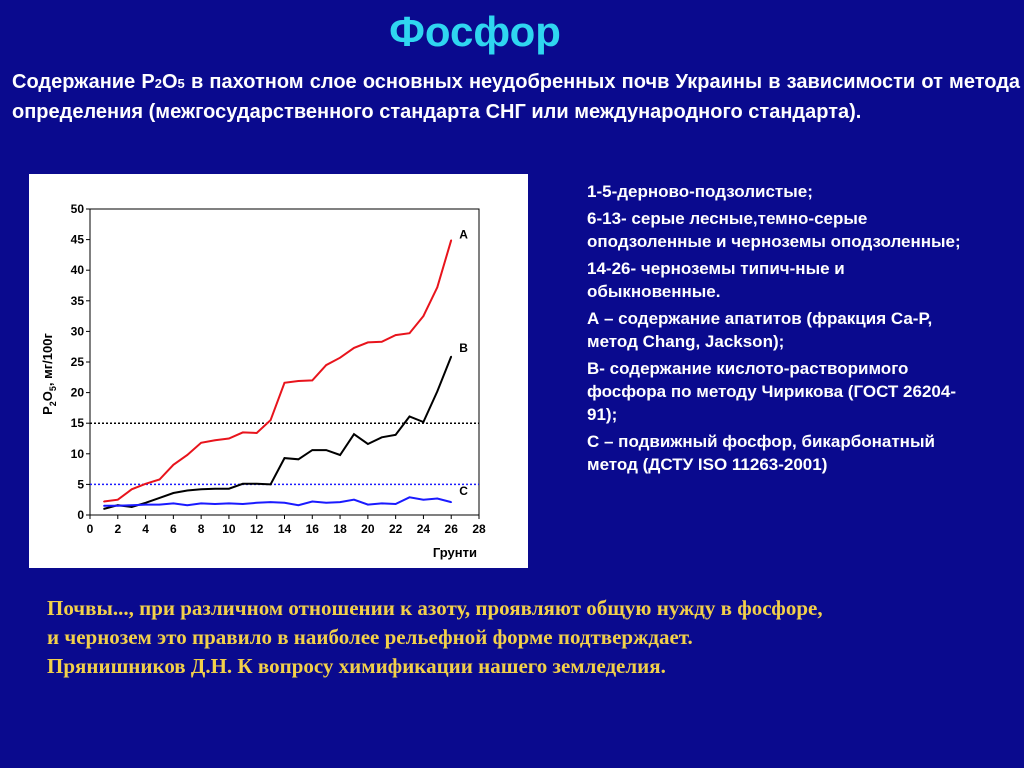 The image size is (1024, 768). What do you see at coordinates (368, 529) in the screenshot?
I see `x-tick-label: 20` at bounding box center [368, 529].